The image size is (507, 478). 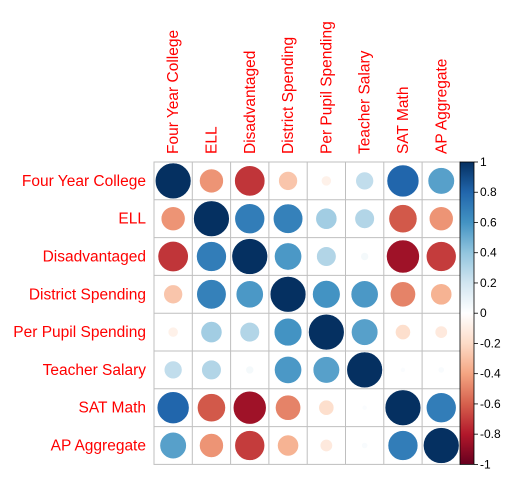 I want to click on row-label: Per Pupil Spending, so click(x=79, y=332).